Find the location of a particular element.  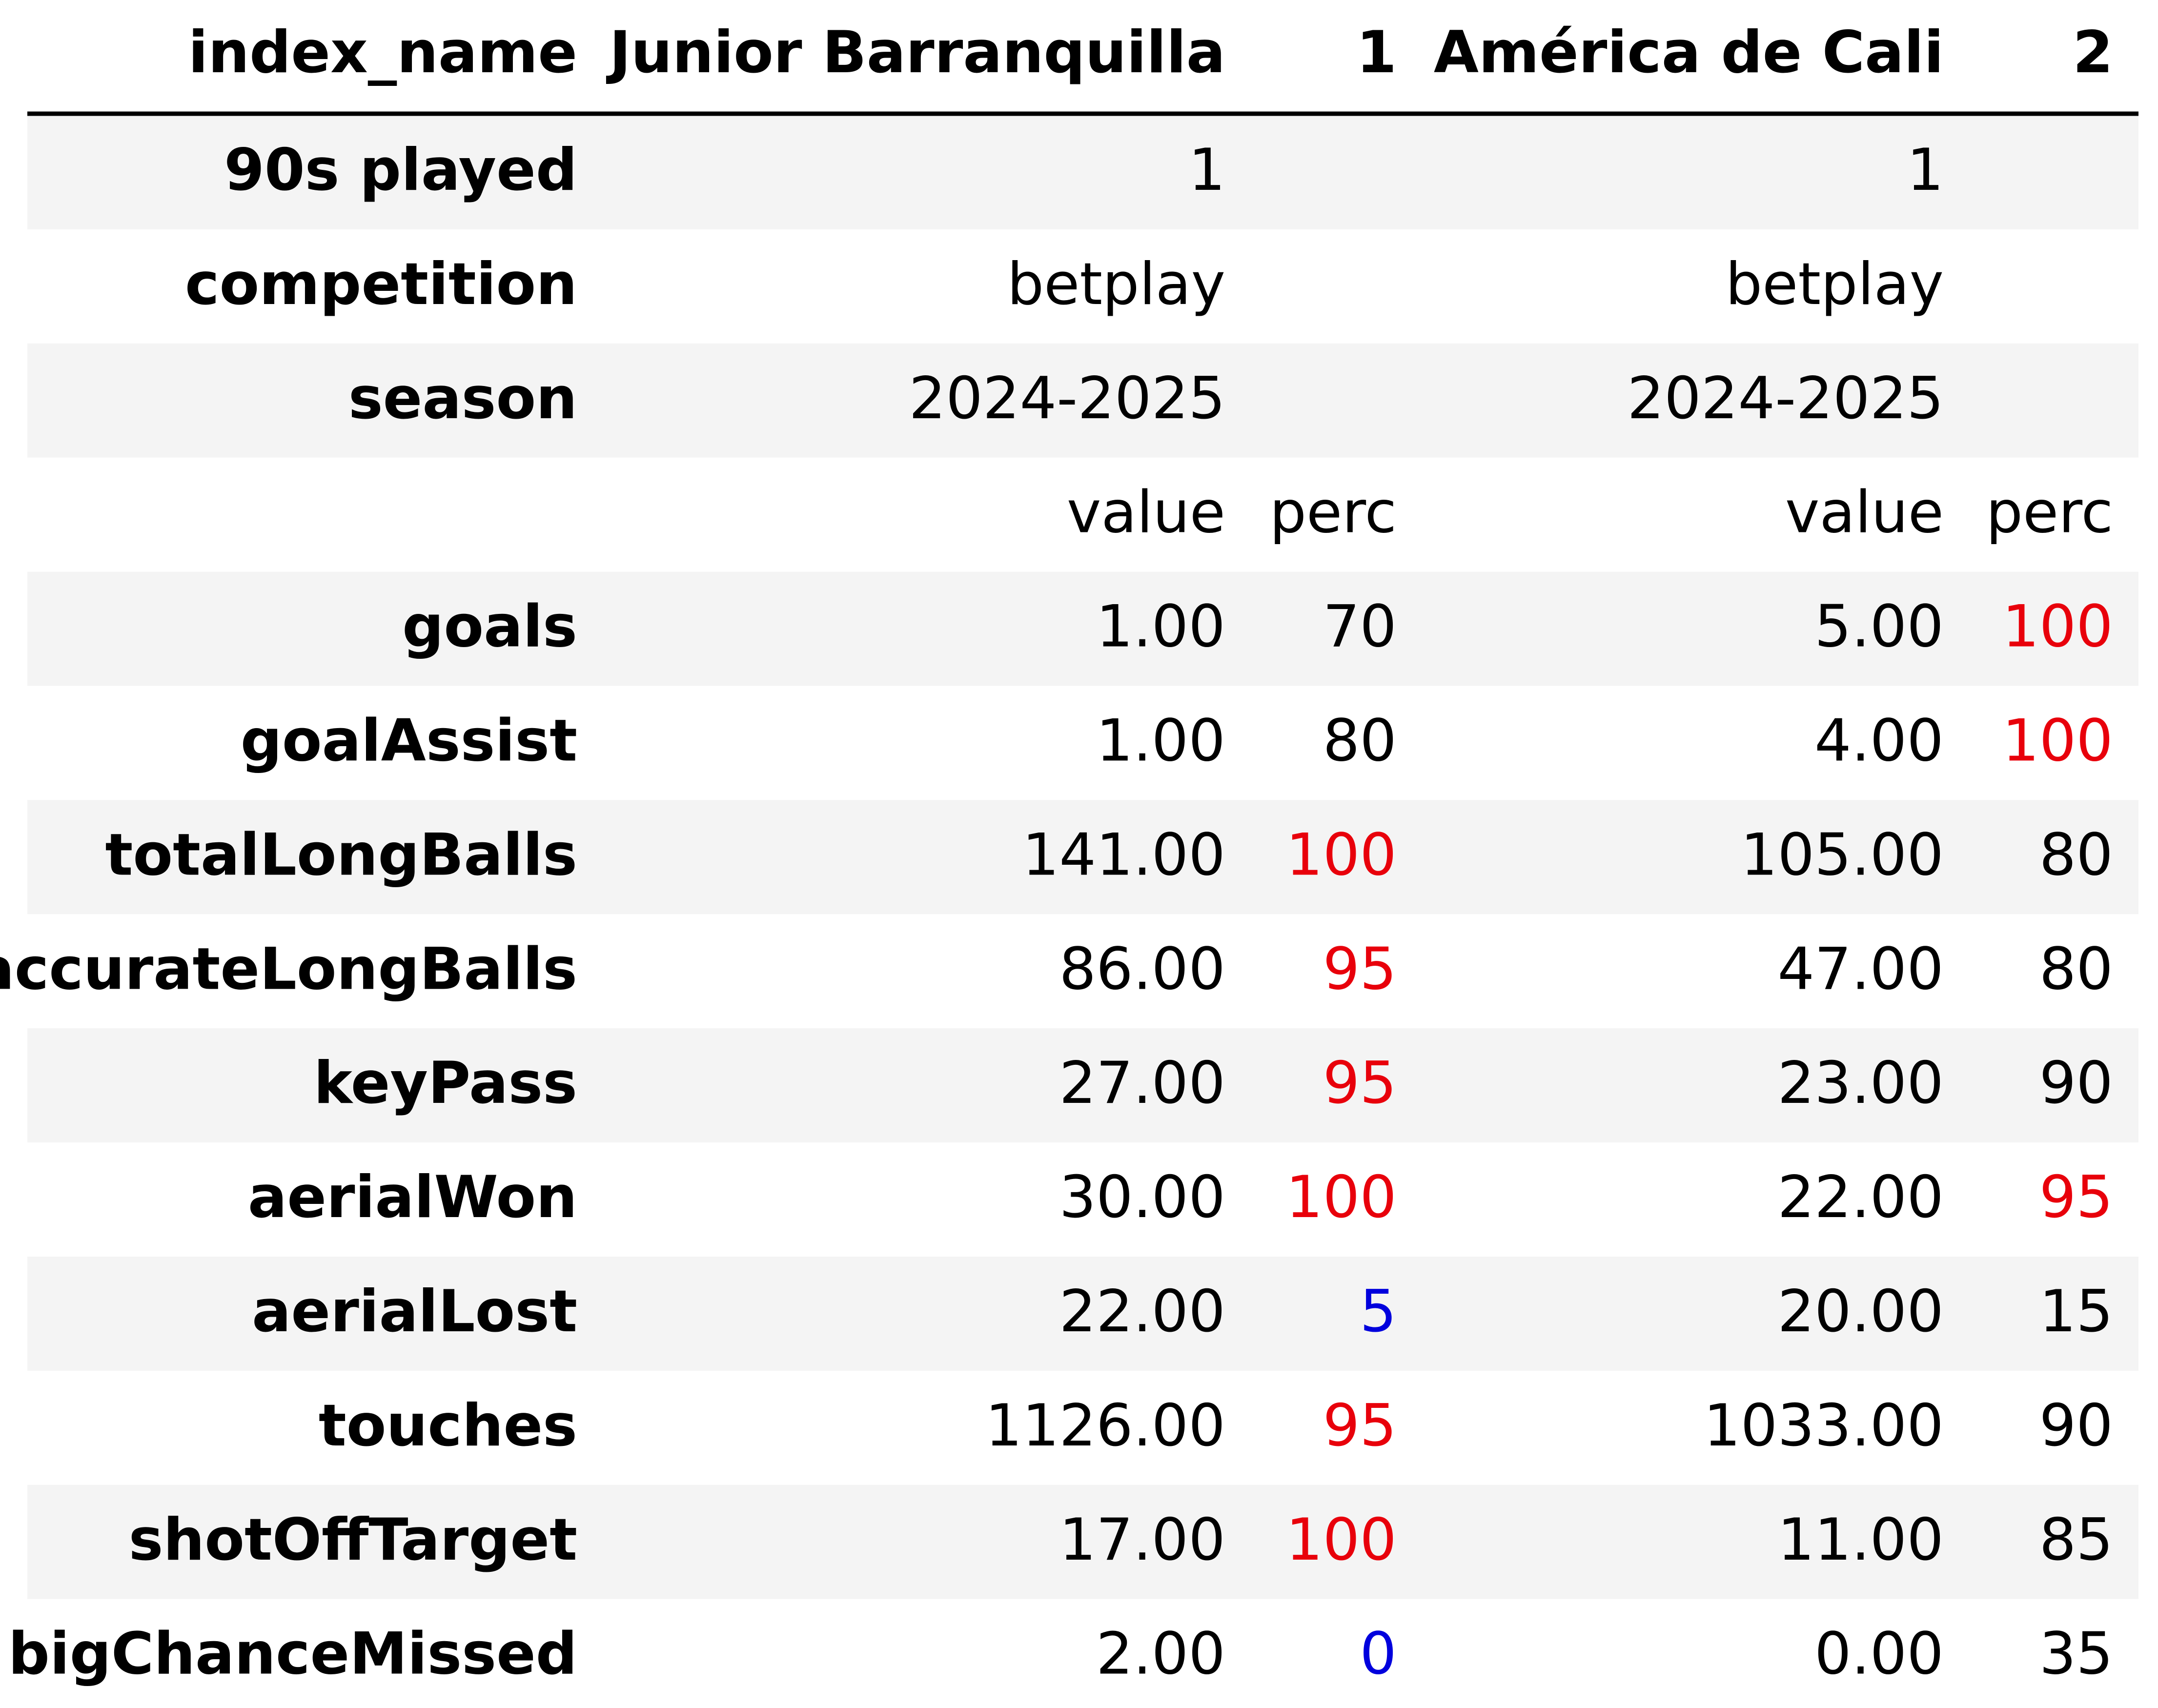

value-cell: 30.00 is located at coordinates (1142, 1197).